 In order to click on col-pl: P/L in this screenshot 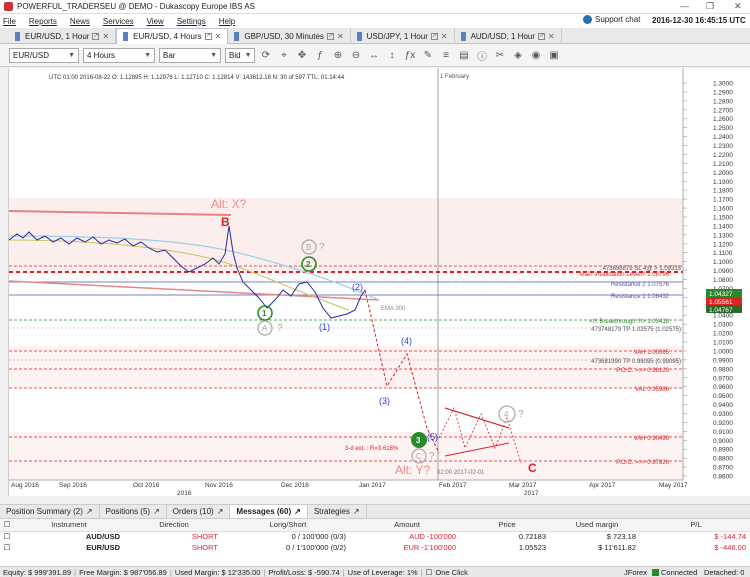, I will do `click(696, 525)`.